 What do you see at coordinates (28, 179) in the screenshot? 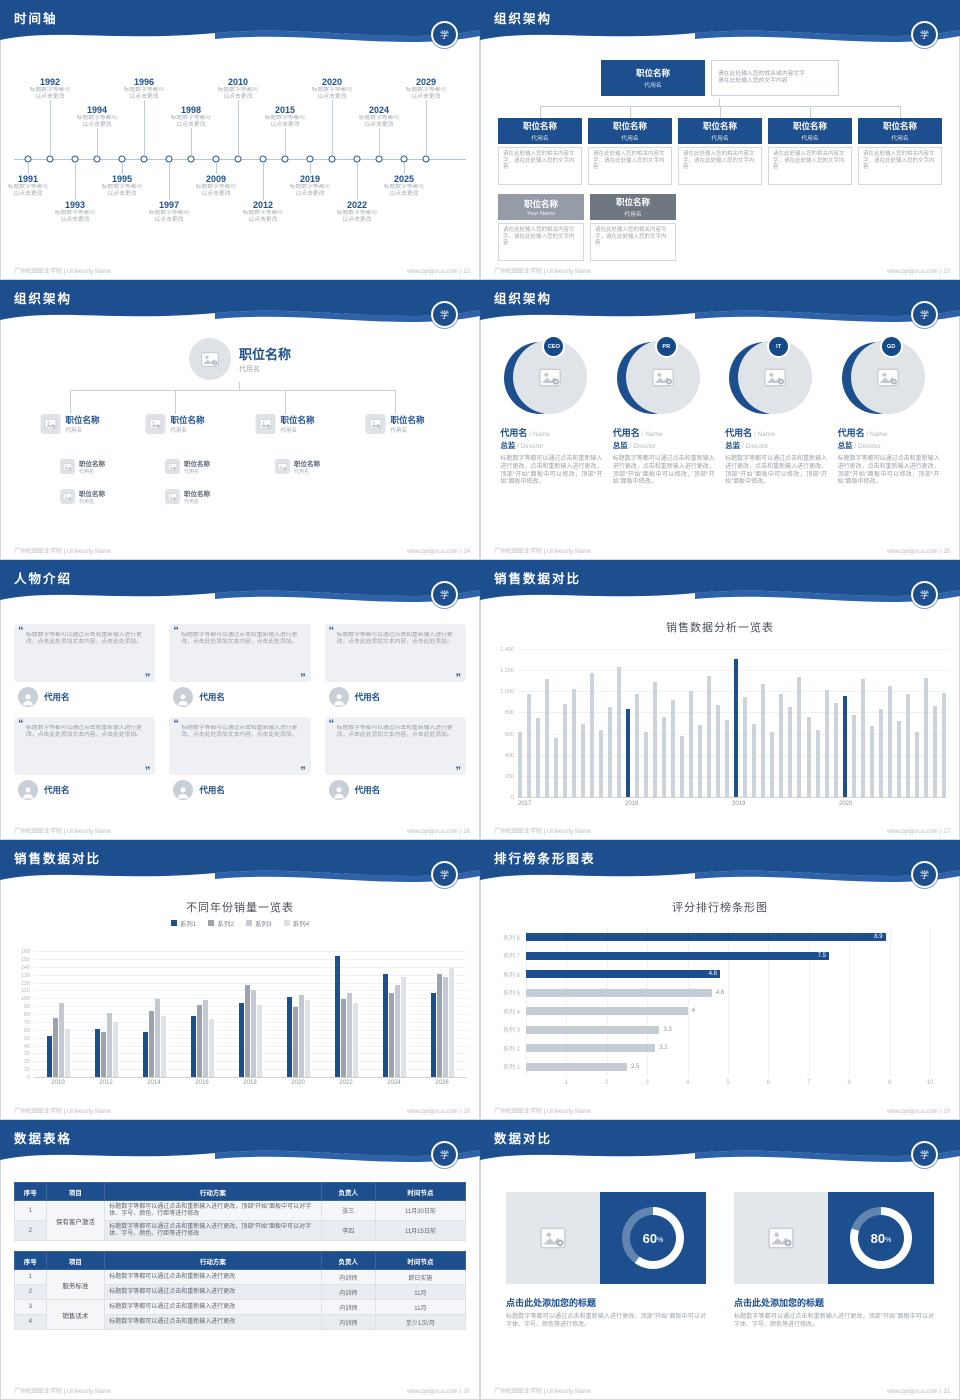
I see `timeline-year: 1991` at bounding box center [28, 179].